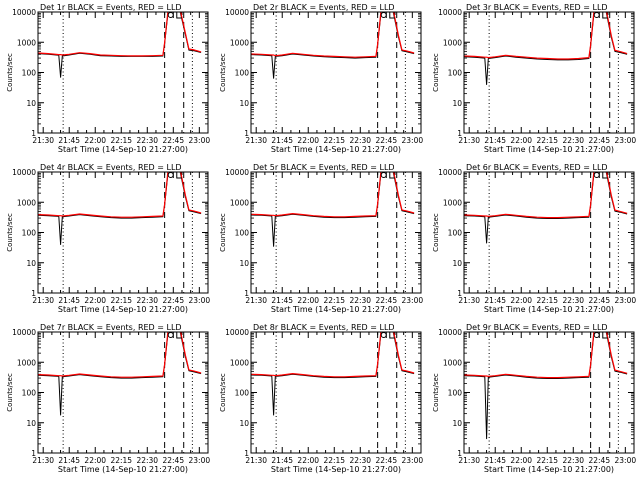 This screenshot has width=640, height=480. I want to click on panel-title: Det 1r BLACK = Events, RED = LLD, so click(111, 7).